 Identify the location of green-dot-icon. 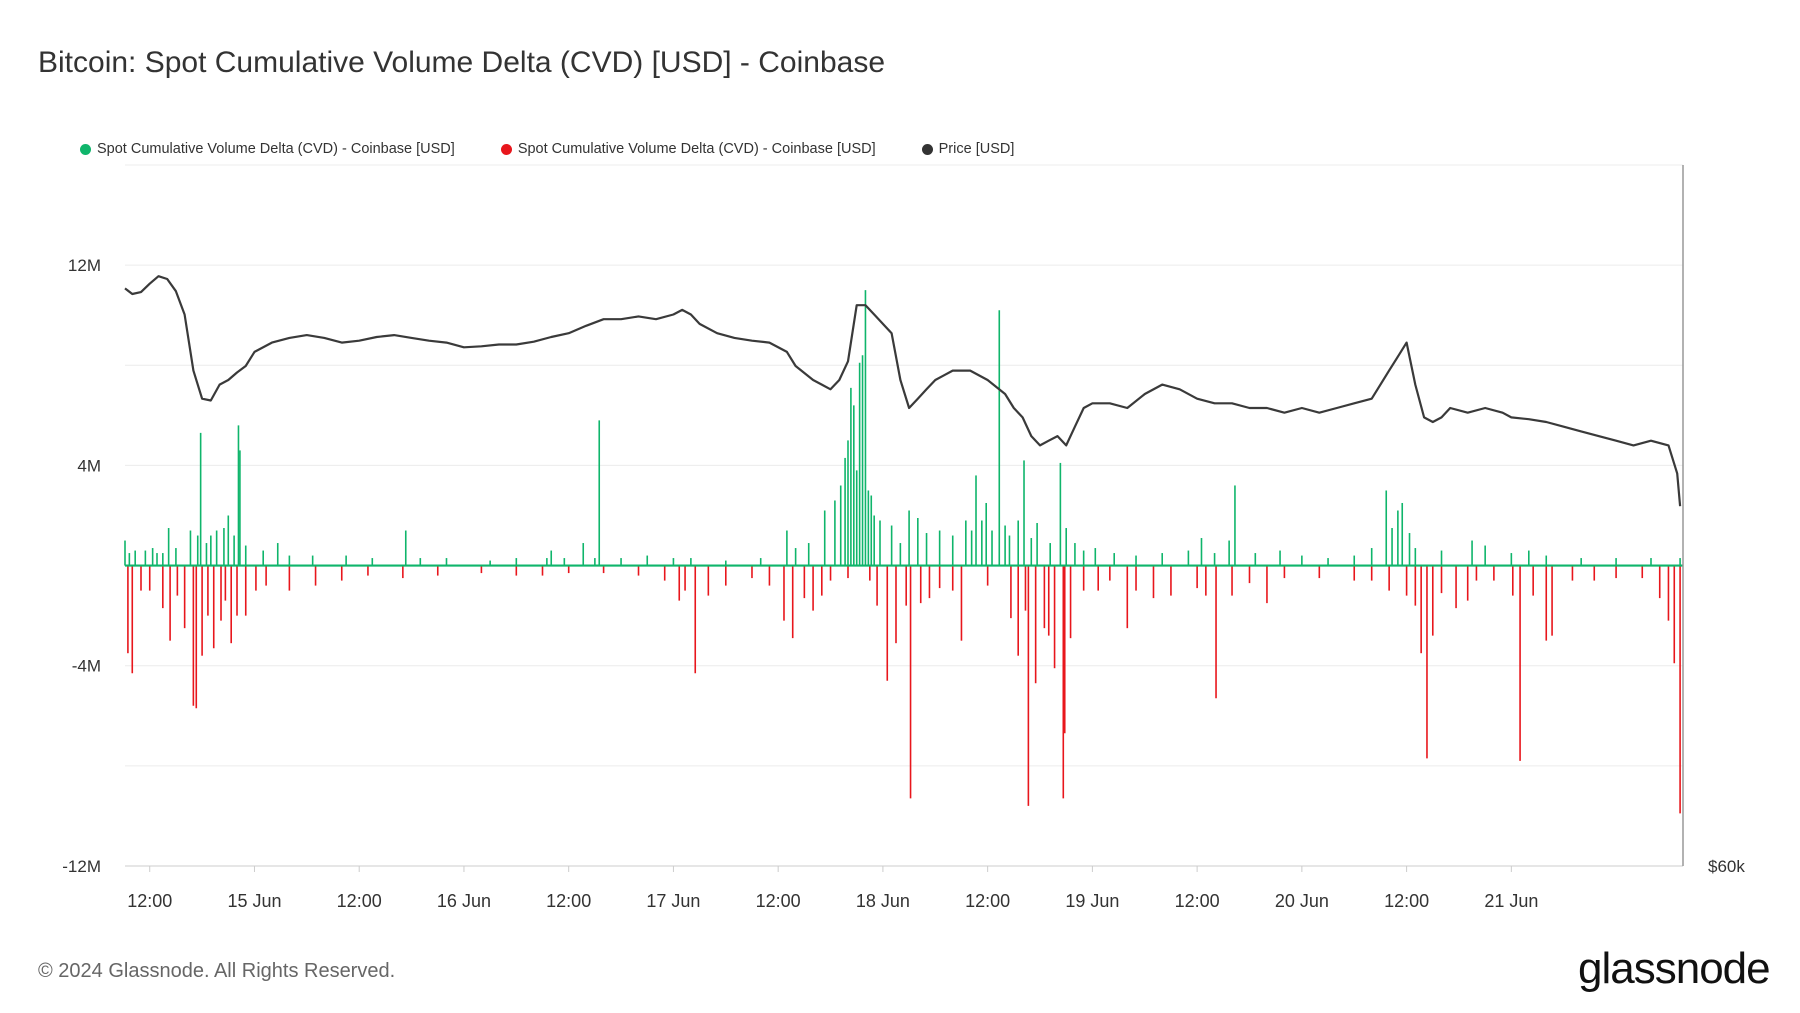
(85, 149).